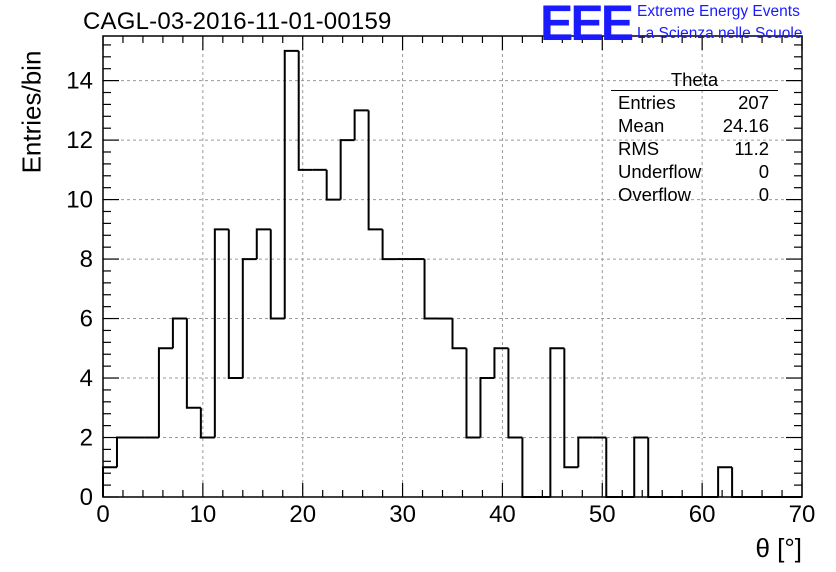 The image size is (836, 572). Describe the element at coordinates (720, 33) in the screenshot. I see `logo-line-2: La Scienza nelle Scuole` at that location.